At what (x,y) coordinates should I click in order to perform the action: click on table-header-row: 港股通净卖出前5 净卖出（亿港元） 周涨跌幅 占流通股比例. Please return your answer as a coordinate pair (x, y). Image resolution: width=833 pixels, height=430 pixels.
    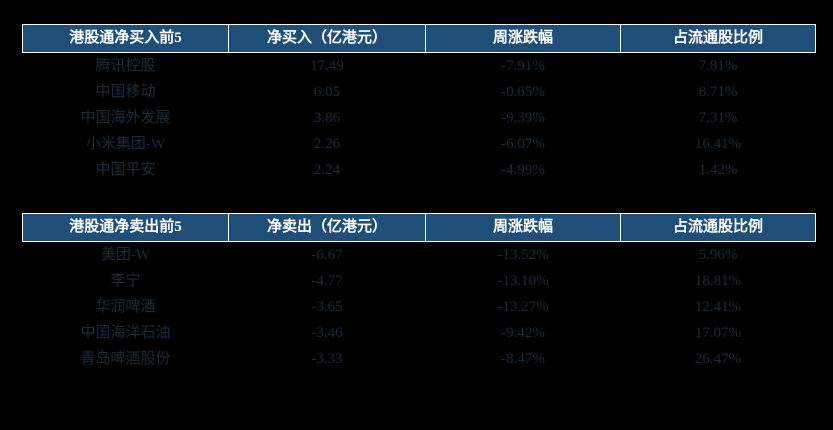
    Looking at the image, I should click on (419, 227).